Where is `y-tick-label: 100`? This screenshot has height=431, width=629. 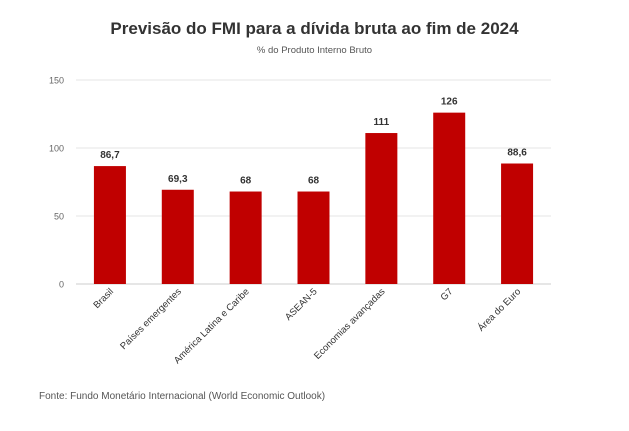 y-tick-label: 100 is located at coordinates (56, 149).